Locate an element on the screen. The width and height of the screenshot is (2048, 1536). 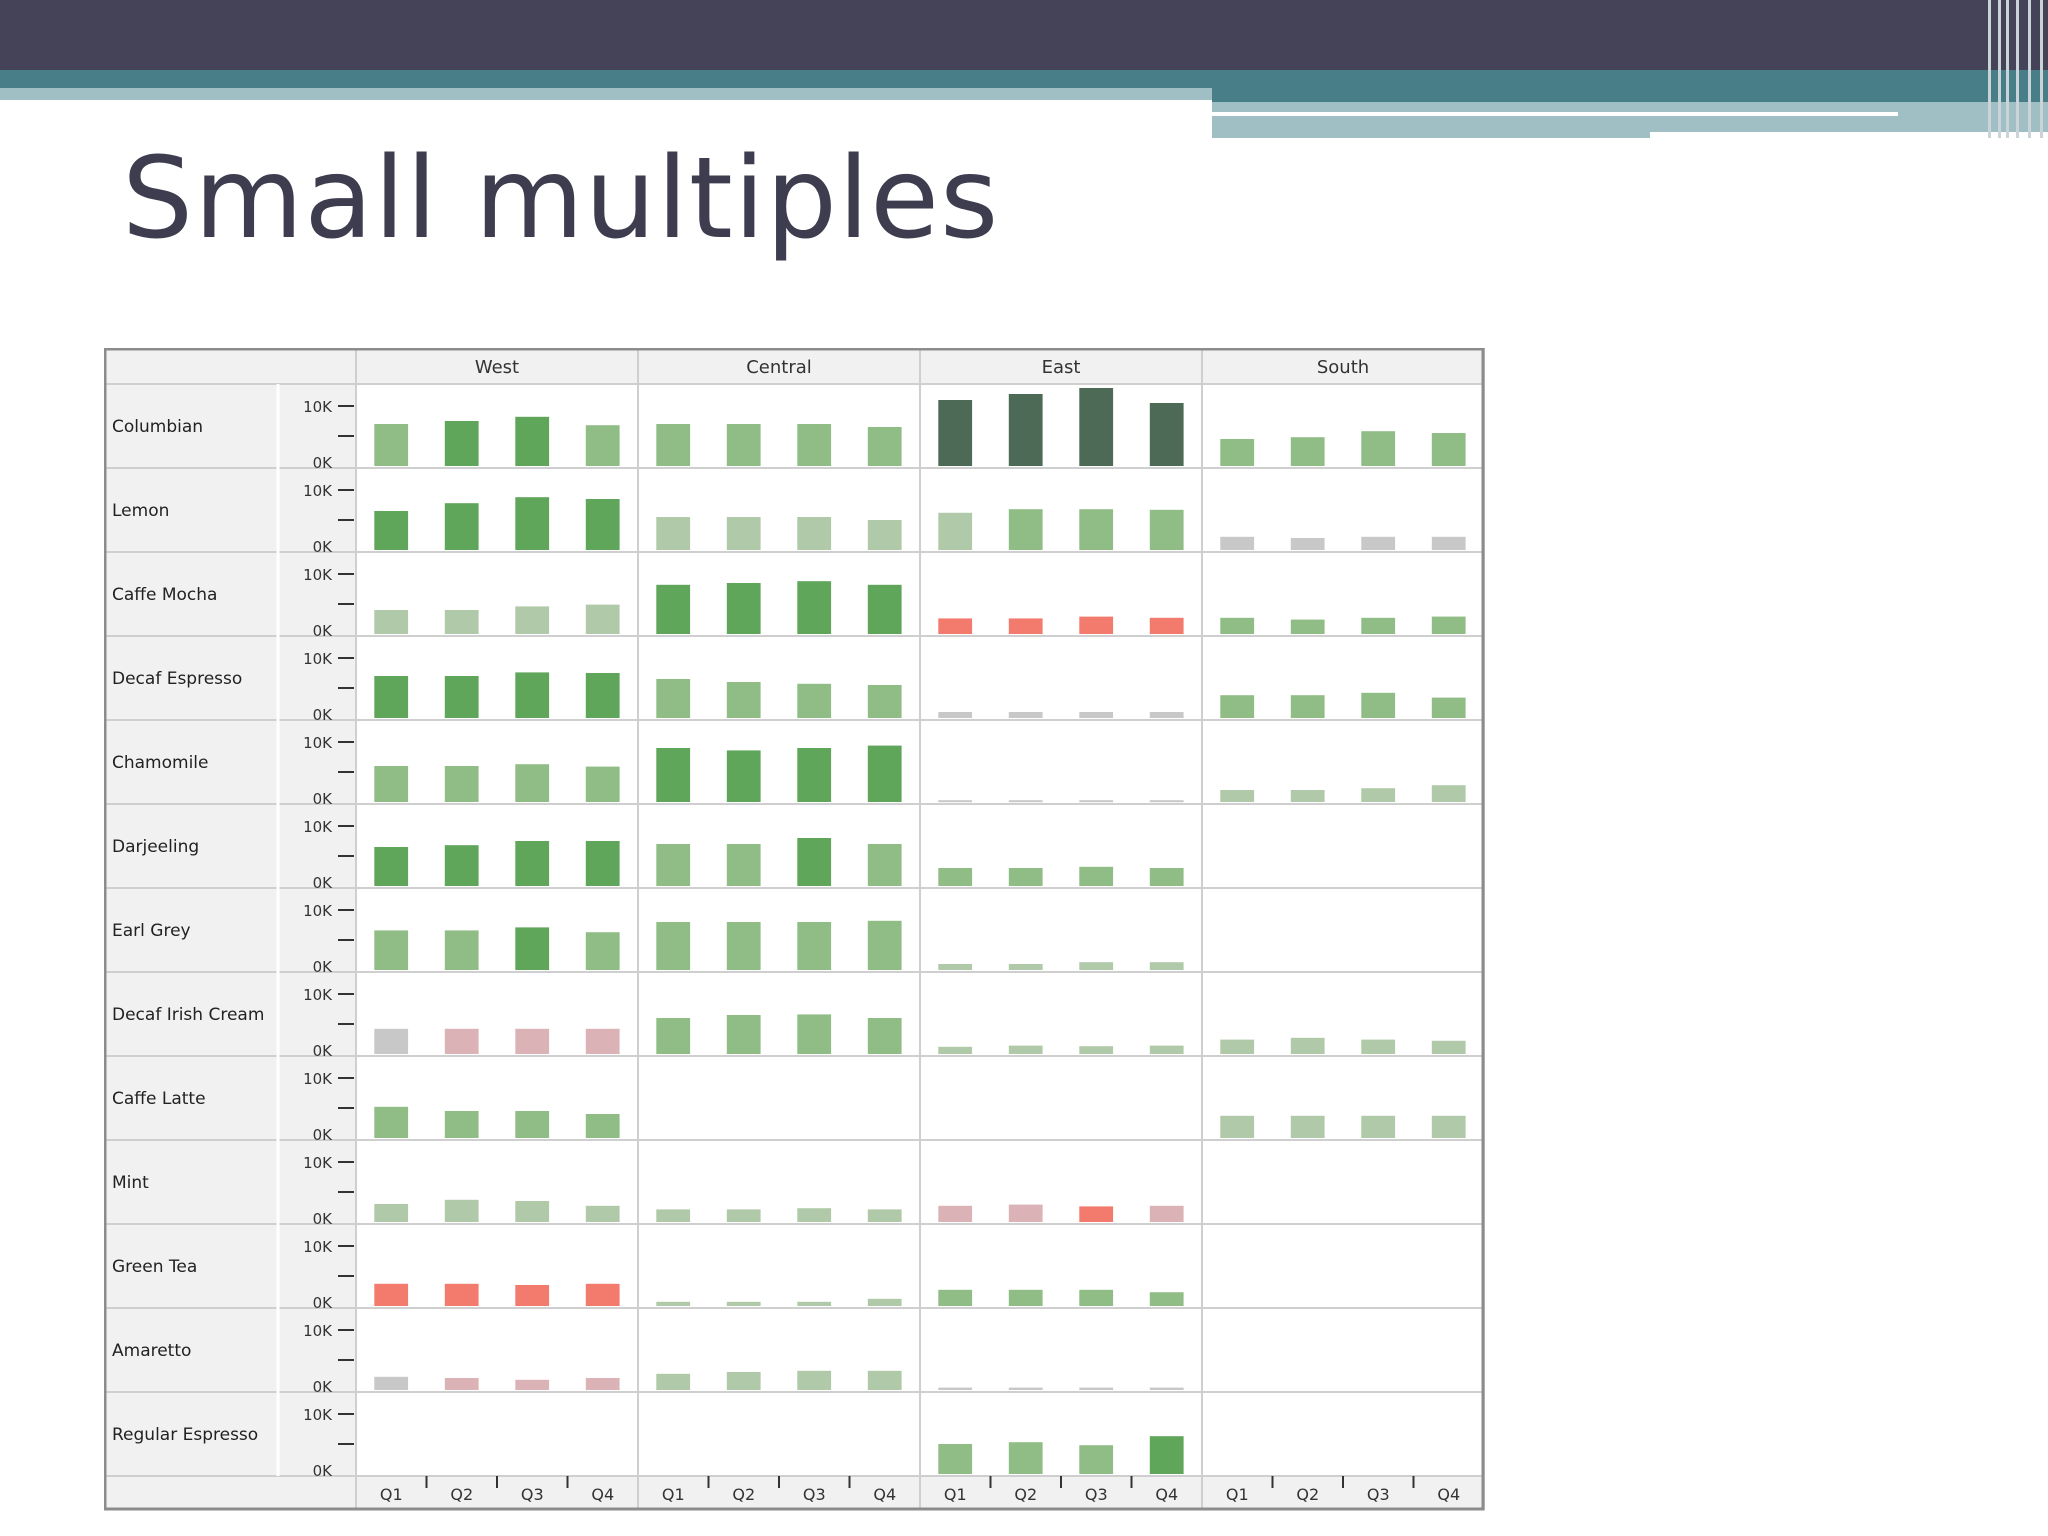
row-label: Earl Grey is located at coordinates (151, 931).